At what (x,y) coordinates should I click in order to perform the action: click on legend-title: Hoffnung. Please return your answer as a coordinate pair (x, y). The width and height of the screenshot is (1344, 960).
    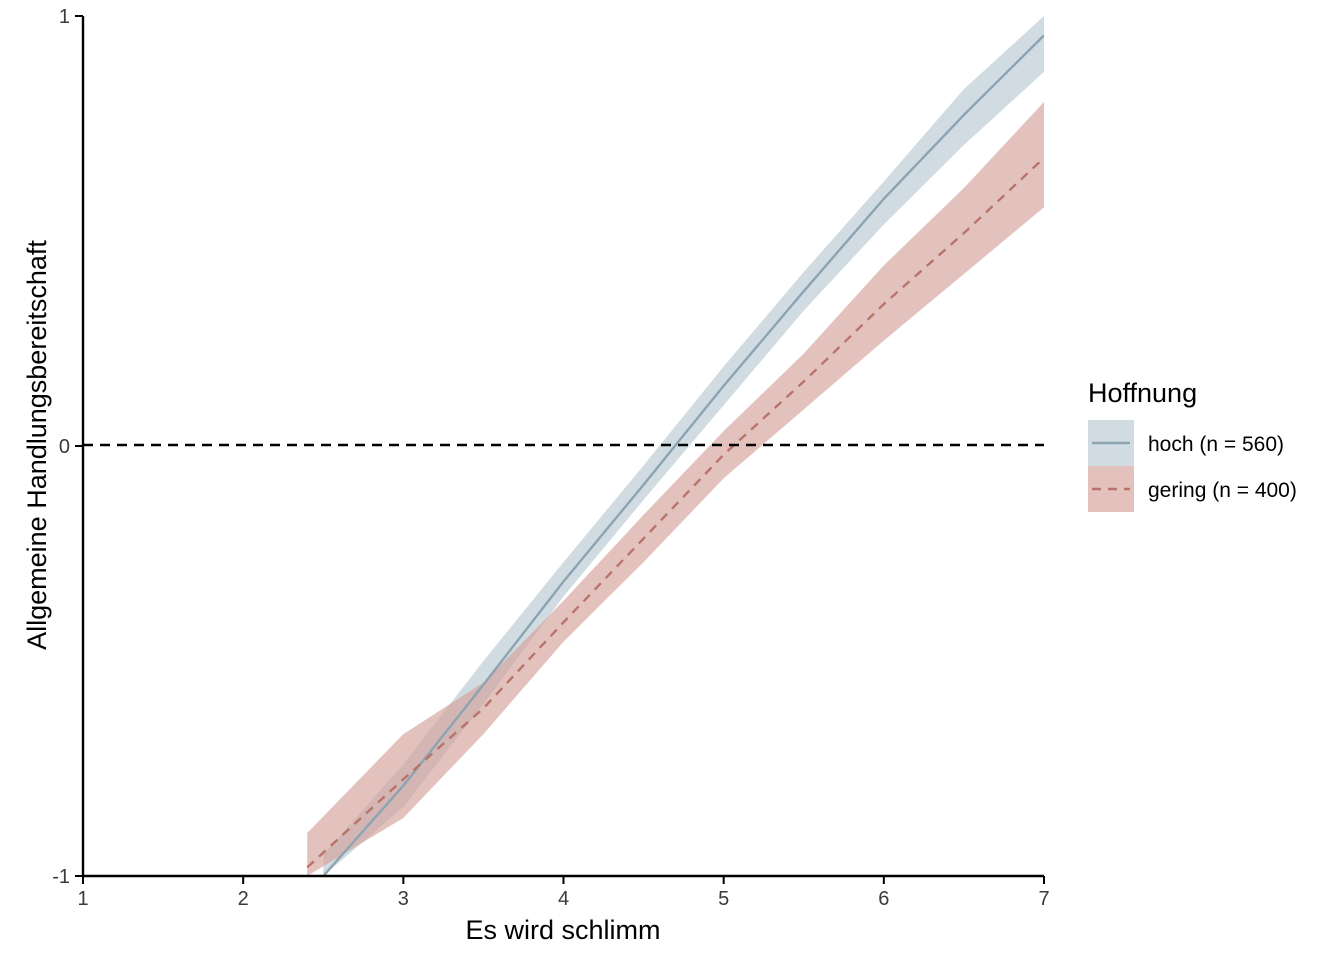
    Looking at the image, I should click on (1142, 393).